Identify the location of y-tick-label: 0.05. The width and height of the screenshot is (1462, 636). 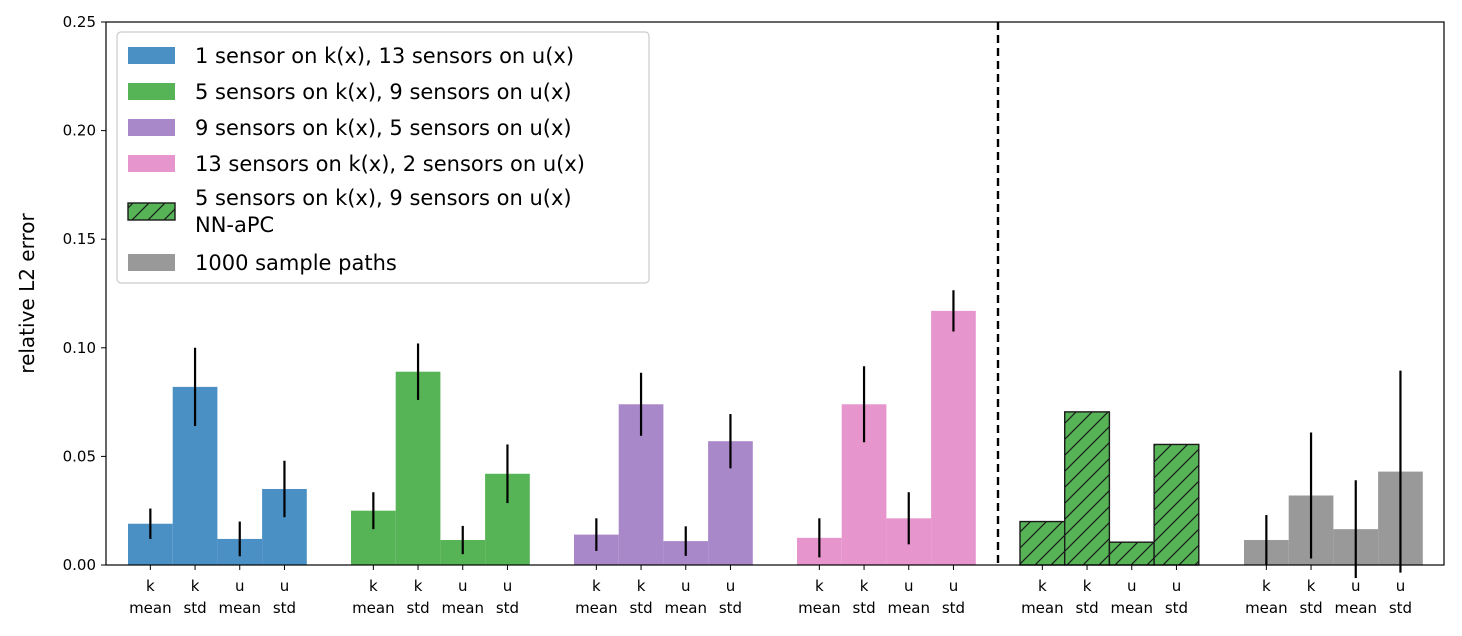
(79, 456).